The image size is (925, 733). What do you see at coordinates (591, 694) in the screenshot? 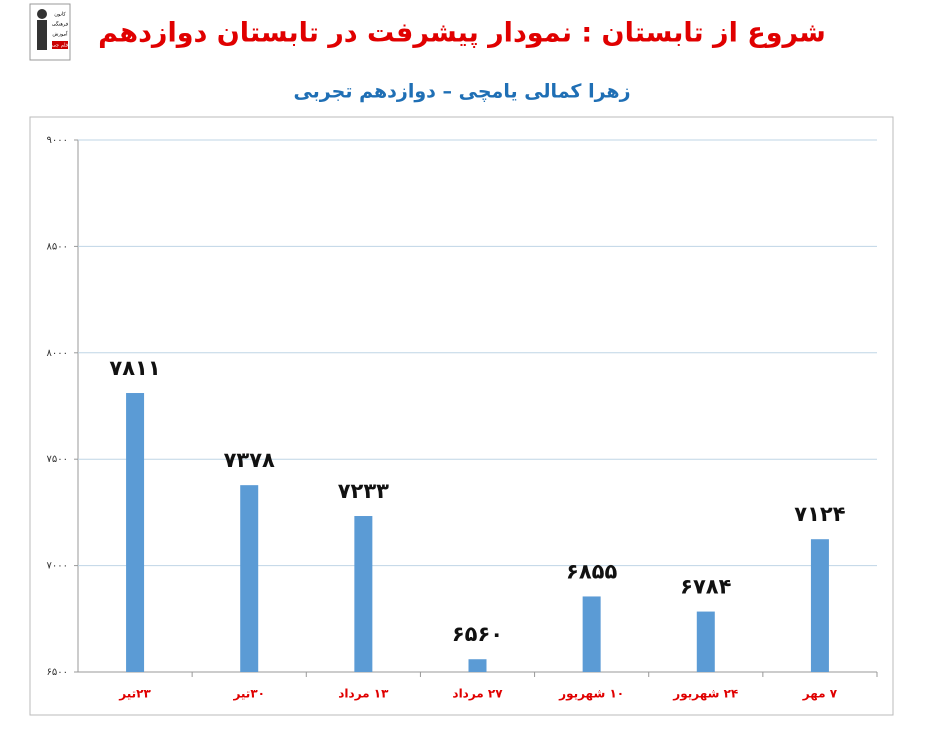
I see `x-tick-label: ۱۰ شهریور` at bounding box center [591, 694].